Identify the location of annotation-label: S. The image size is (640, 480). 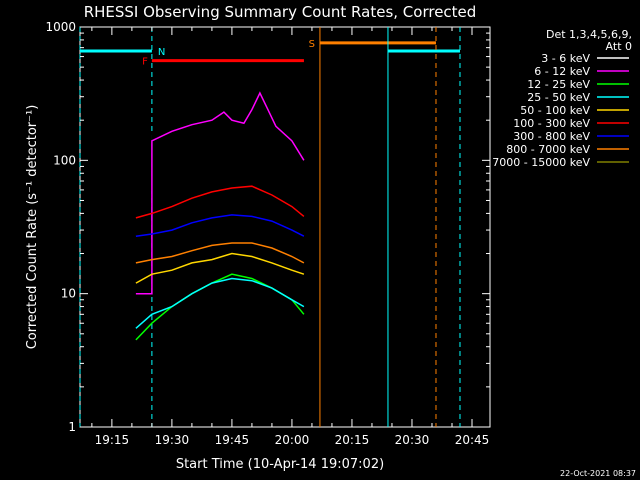
(312, 44).